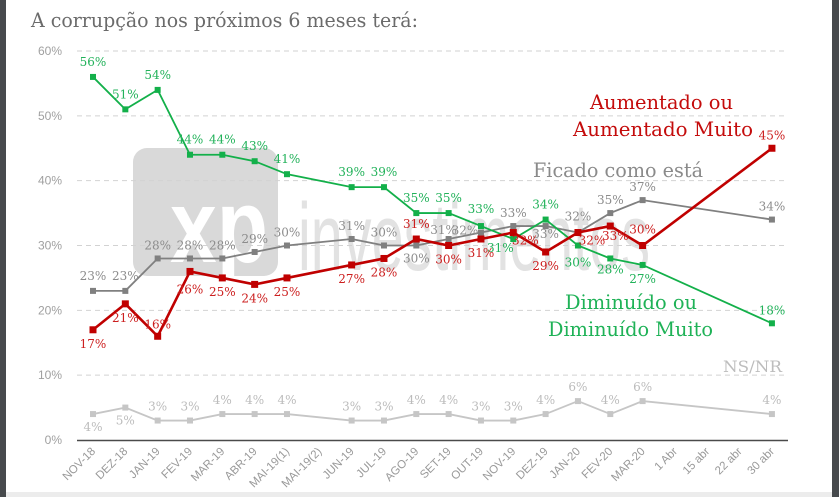 Image resolution: width=839 pixels, height=497 pixels. I want to click on y-tick-label: 50%, so click(50, 116).